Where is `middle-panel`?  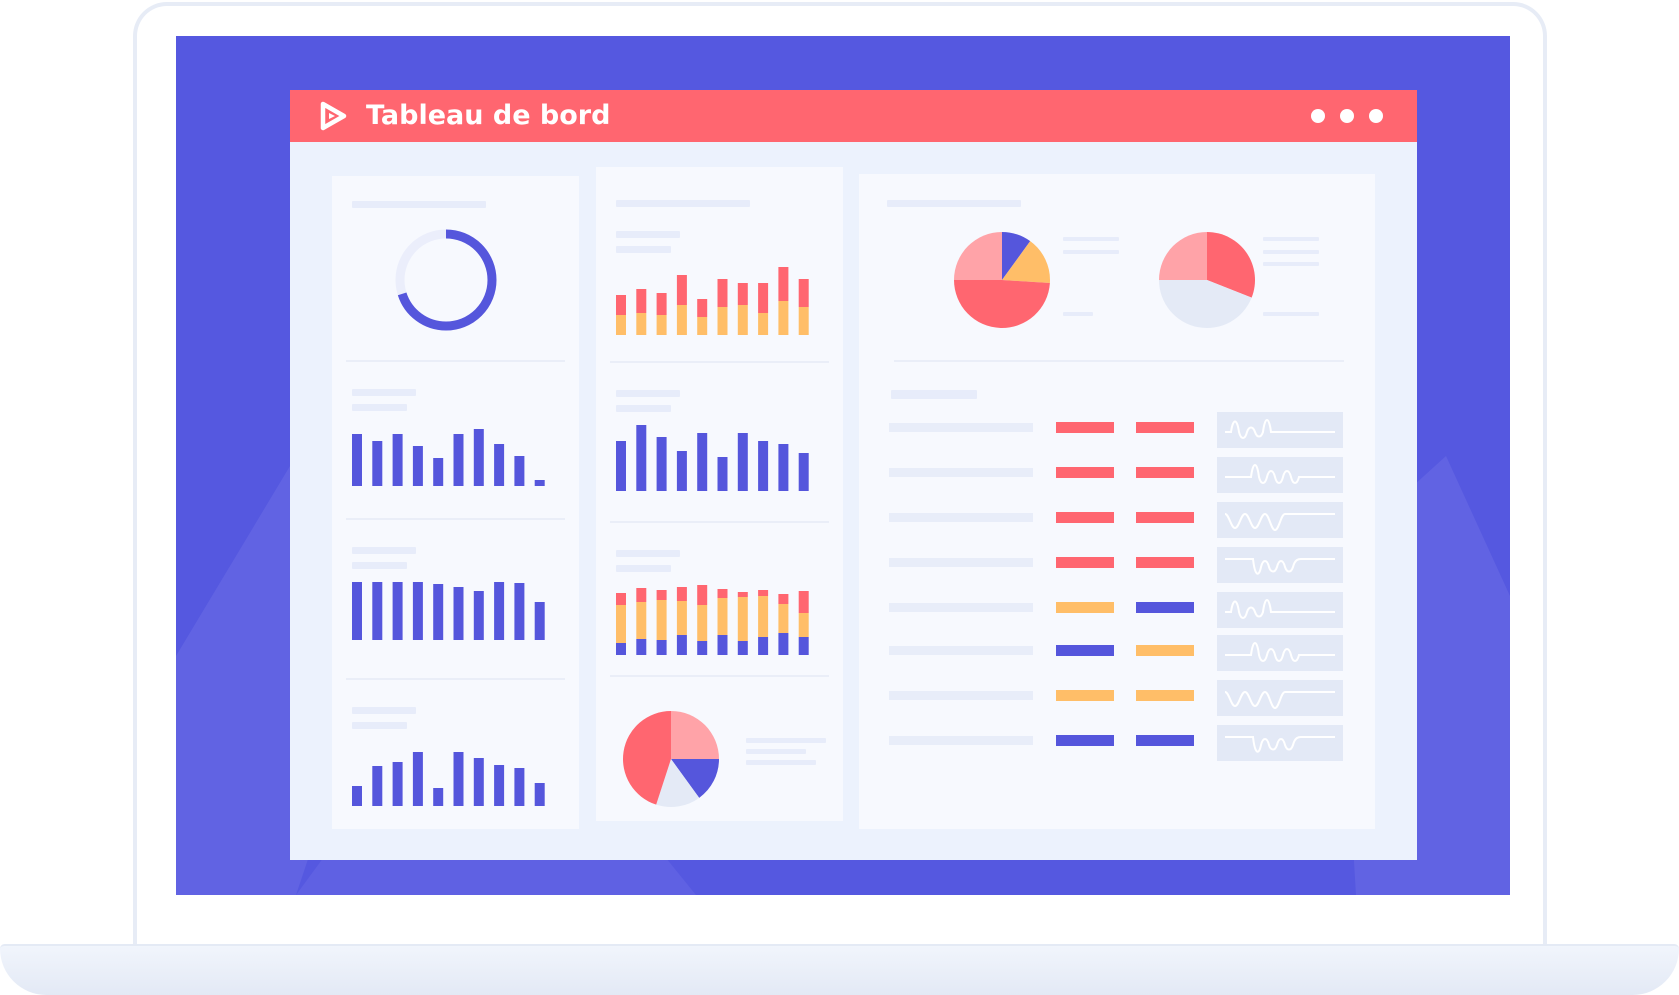 middle-panel is located at coordinates (719, 494).